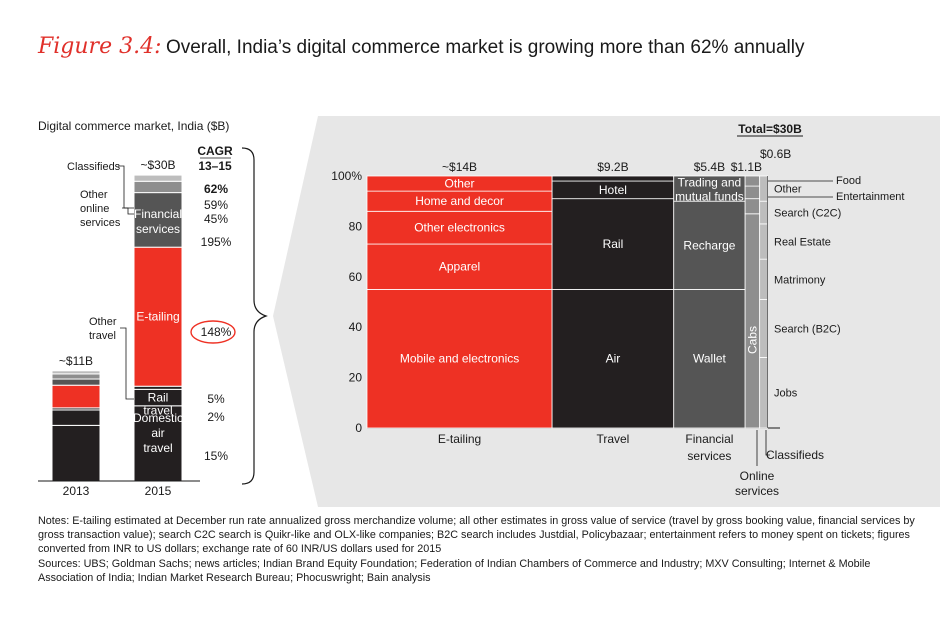  What do you see at coordinates (800, 280) in the screenshot?
I see `classifieds-label-2: Matrimony` at bounding box center [800, 280].